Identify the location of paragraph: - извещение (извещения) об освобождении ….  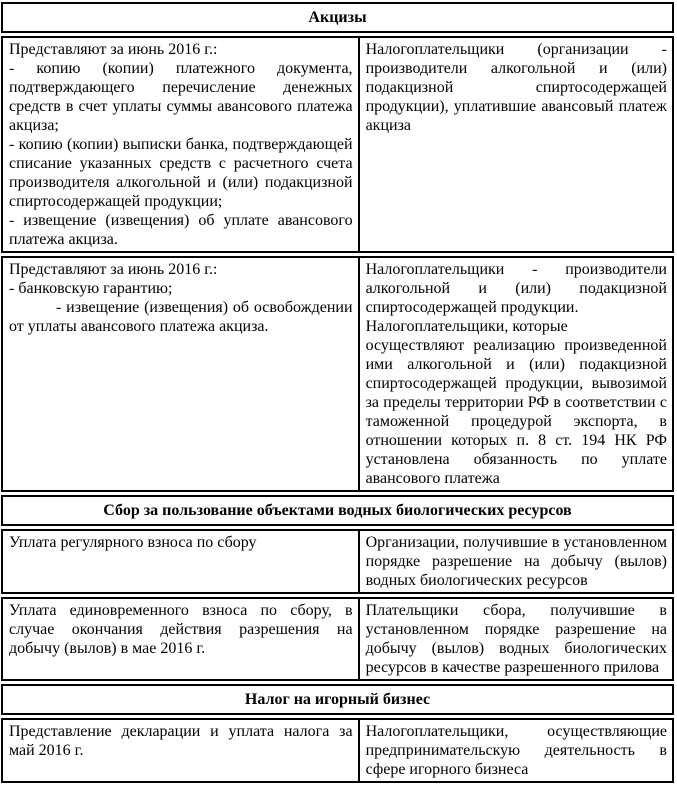
(181, 317).